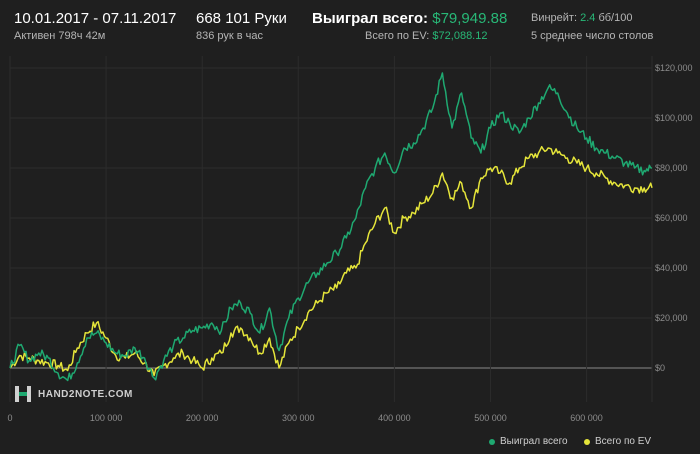 This screenshot has width=700, height=454. I want to click on y-tick-label: $60,000, so click(671, 218).